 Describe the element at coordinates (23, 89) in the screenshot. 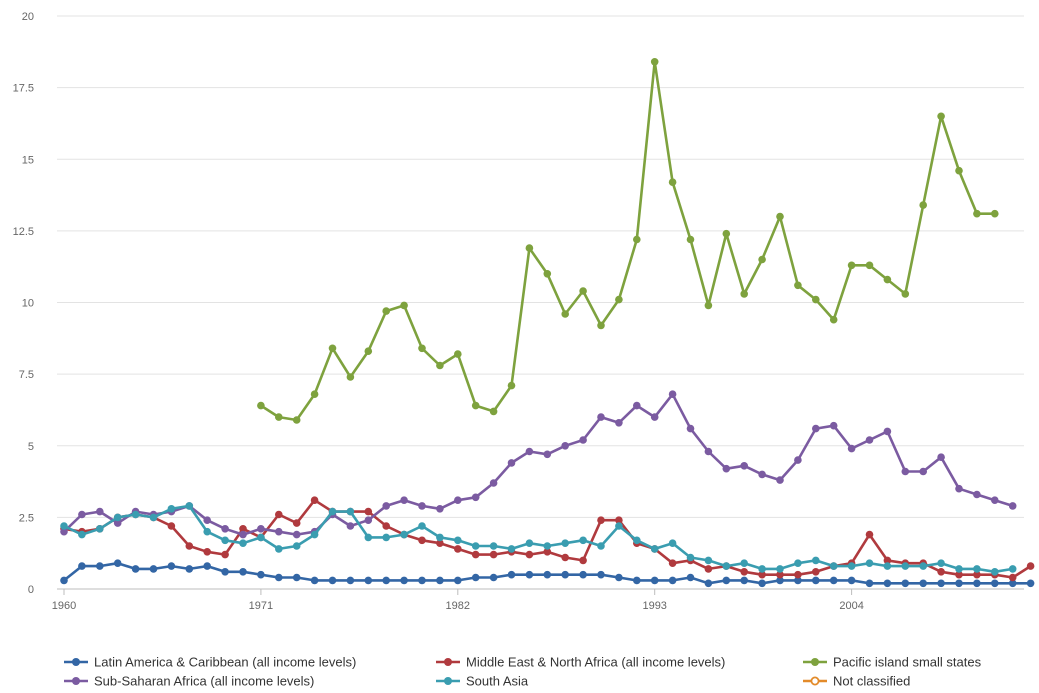

I see `y-tick-label: 17.5` at that location.